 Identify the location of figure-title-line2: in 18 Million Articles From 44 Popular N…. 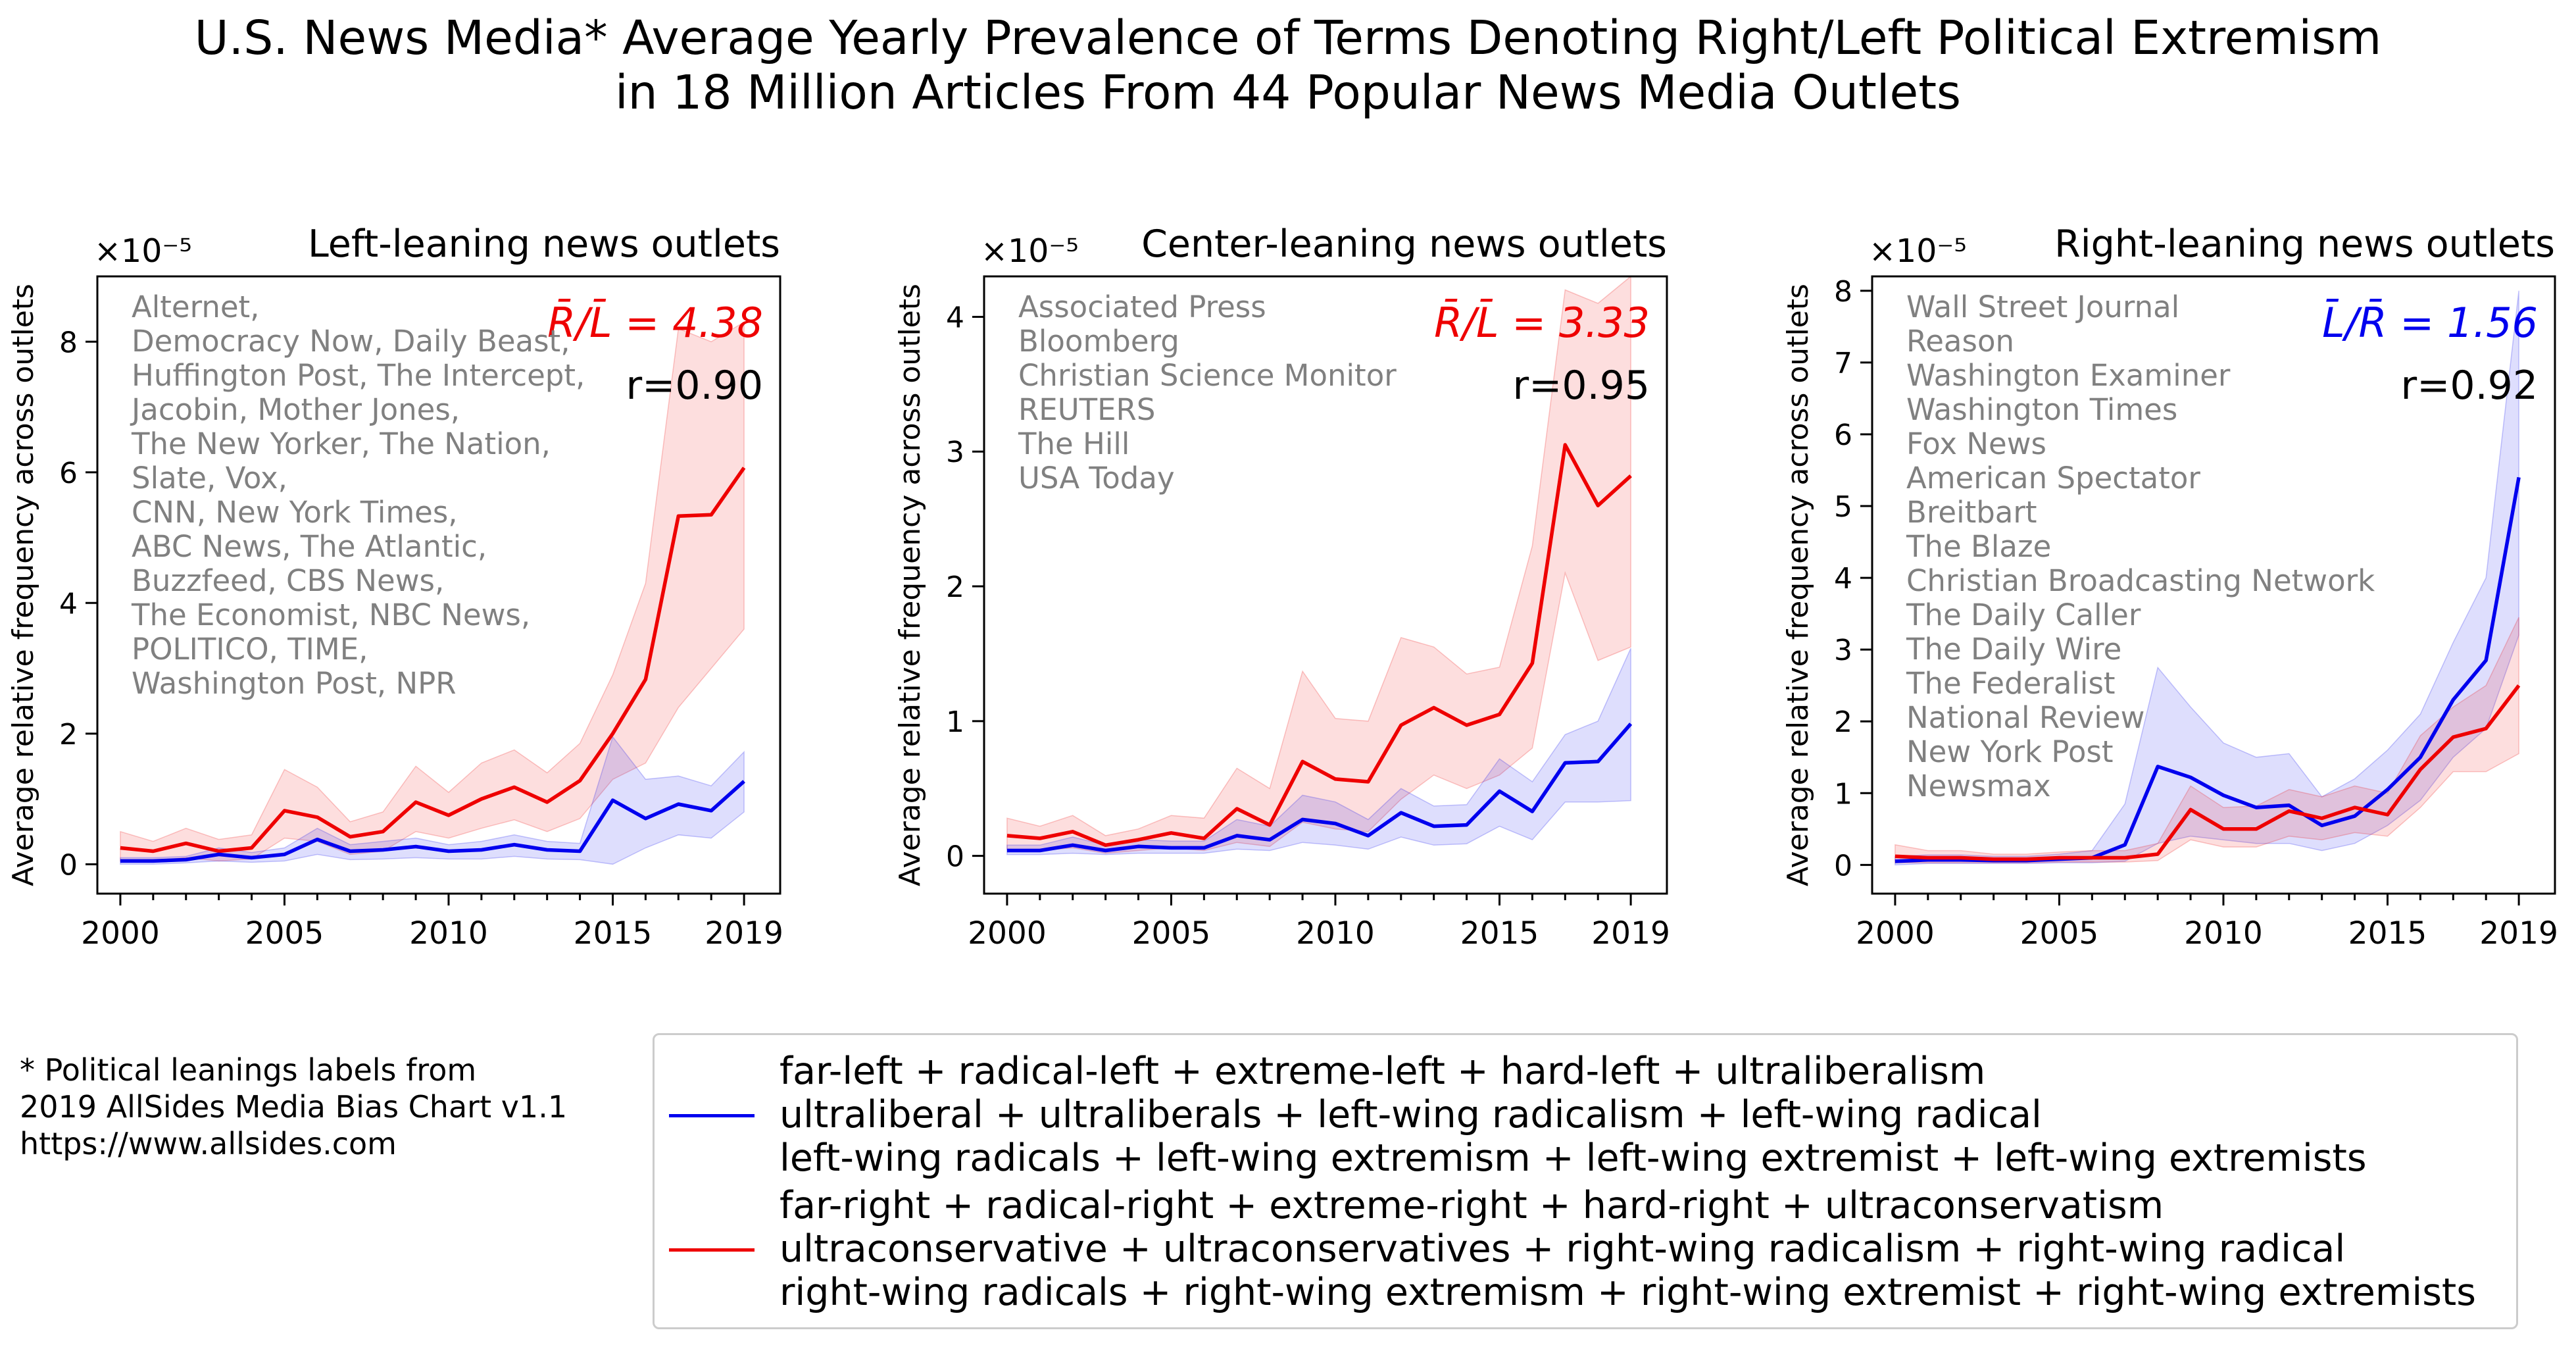
(1288, 93).